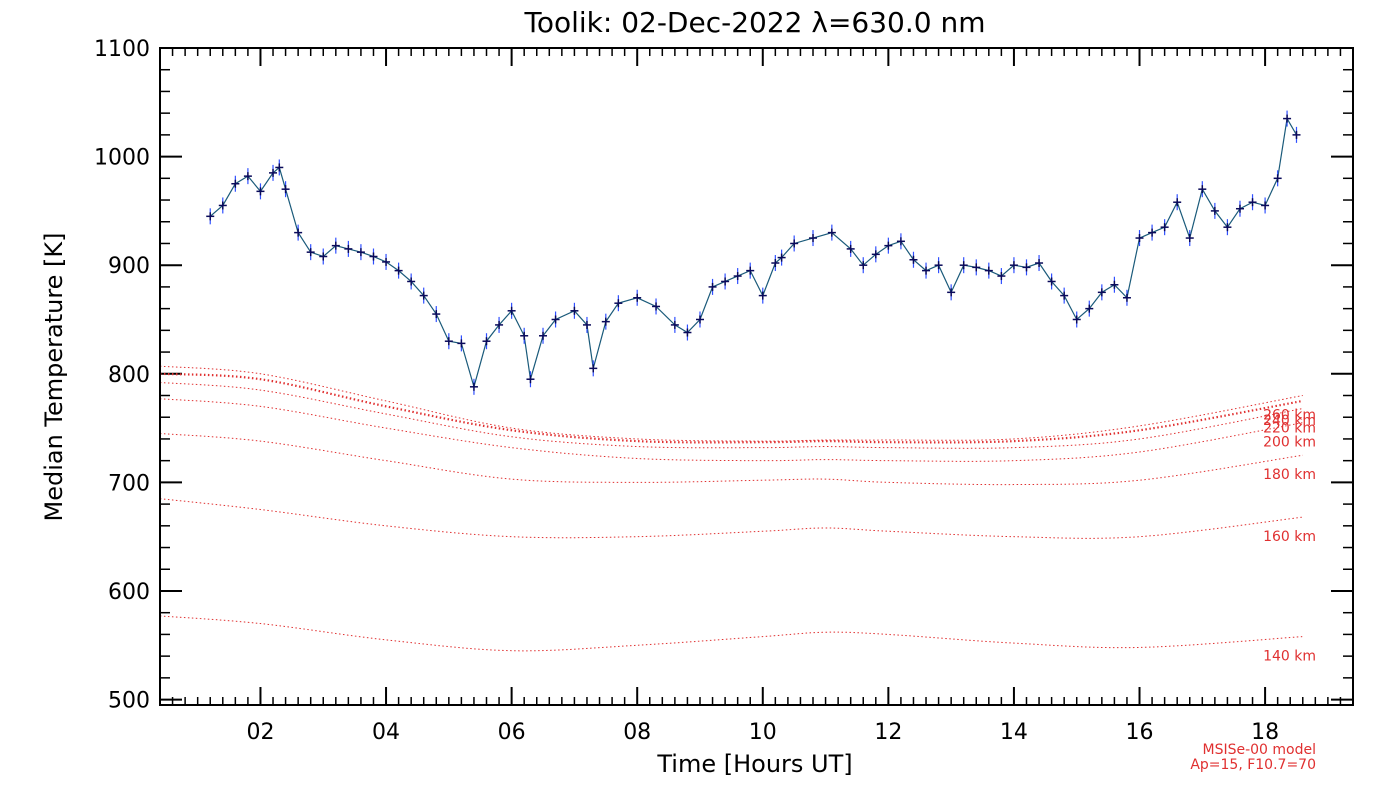 The image size is (1400, 800). I want to click on model-line-label: 140 km, so click(1289, 657).